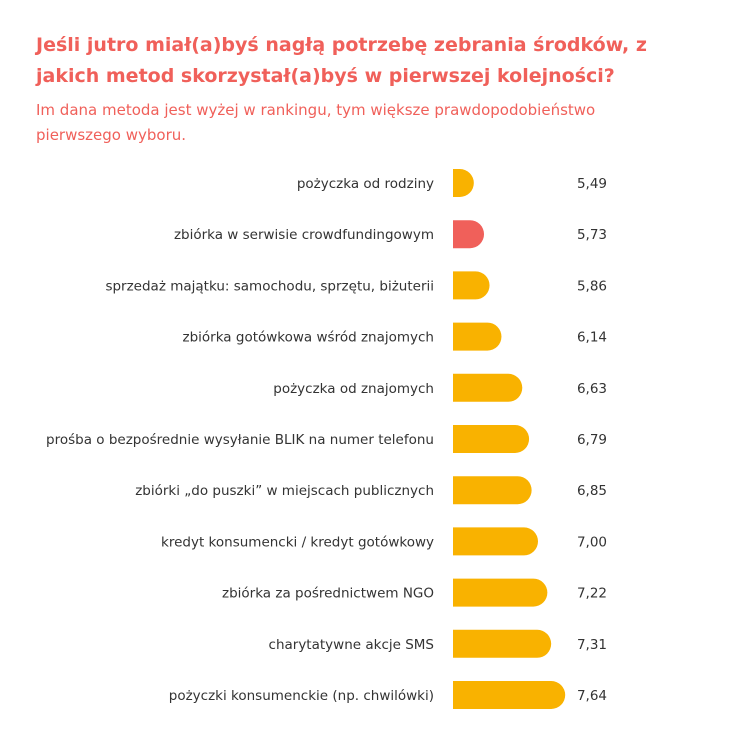 The image size is (730, 730). Describe the element at coordinates (592, 286) in the screenshot. I see `value-label: 5,86` at that location.